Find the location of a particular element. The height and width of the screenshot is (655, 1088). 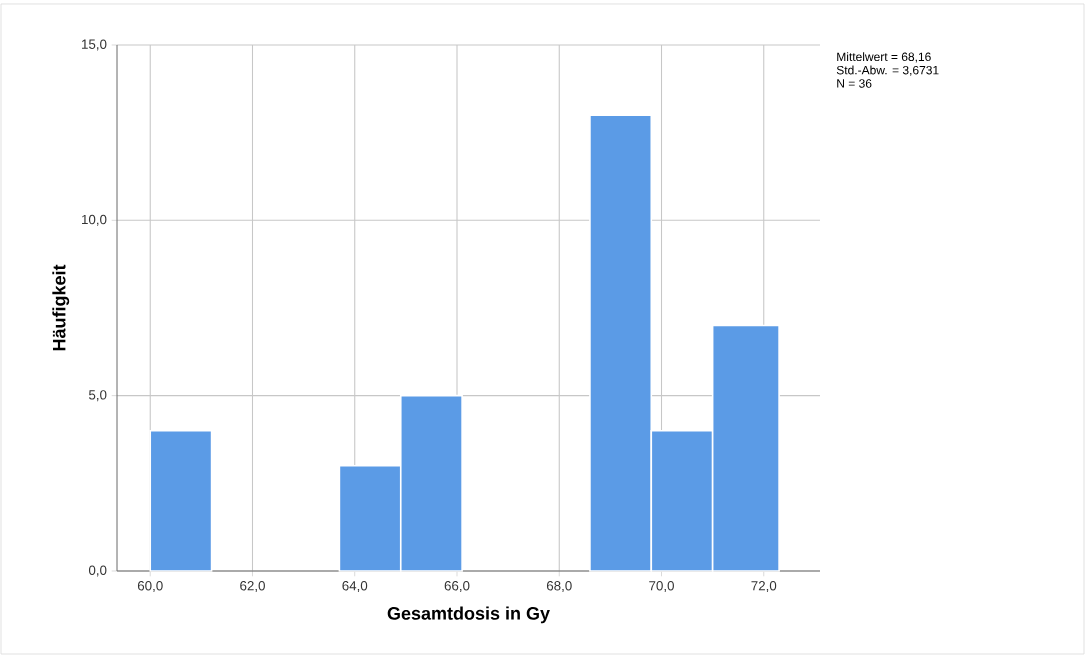

x-tick-label: 68,0 is located at coordinates (559, 587).